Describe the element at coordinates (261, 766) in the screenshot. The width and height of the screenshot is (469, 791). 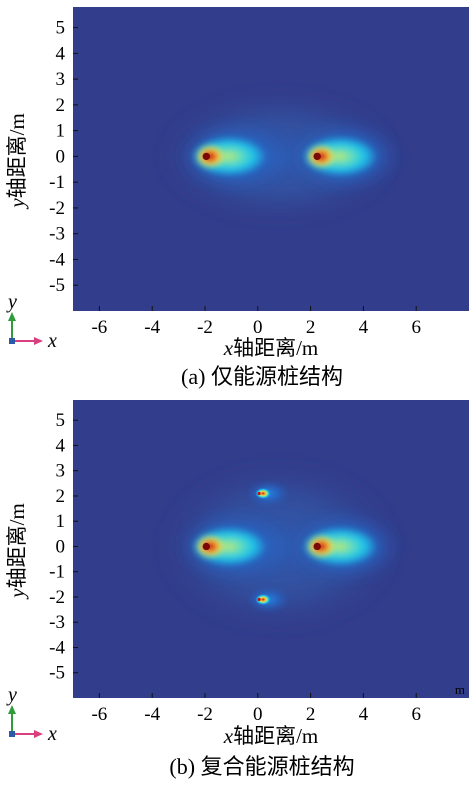
I see `panel-caption: (b) 复合能源桩结构` at that location.